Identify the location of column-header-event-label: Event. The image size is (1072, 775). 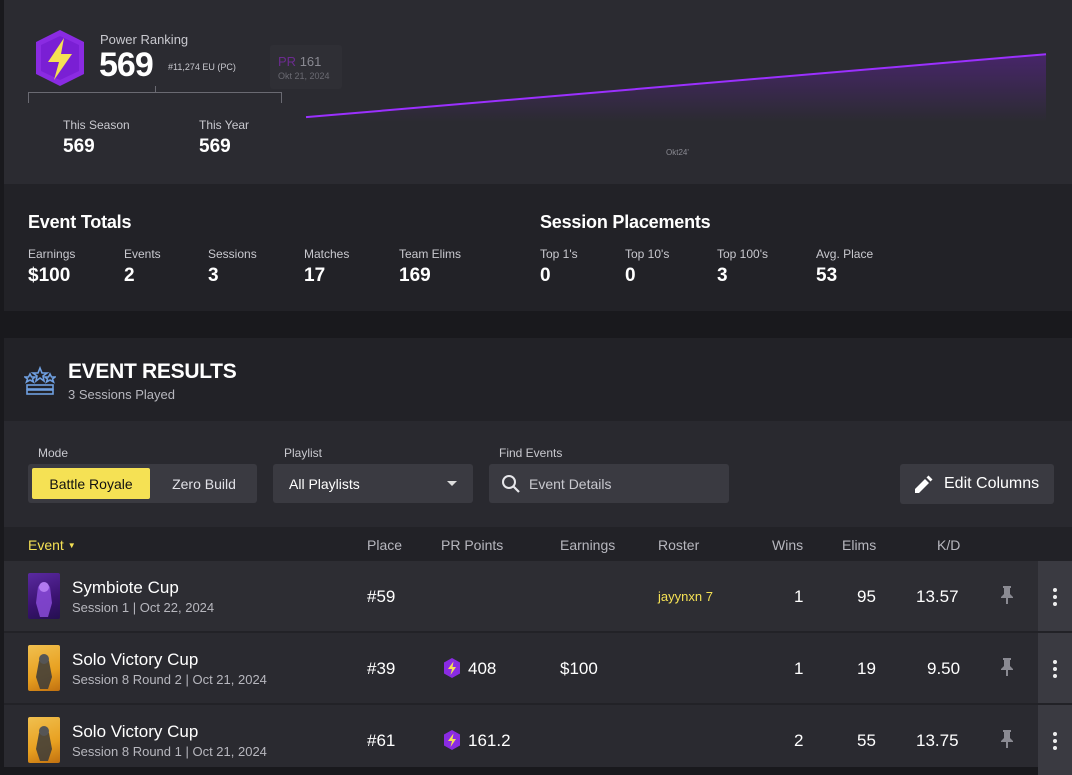
(46, 545).